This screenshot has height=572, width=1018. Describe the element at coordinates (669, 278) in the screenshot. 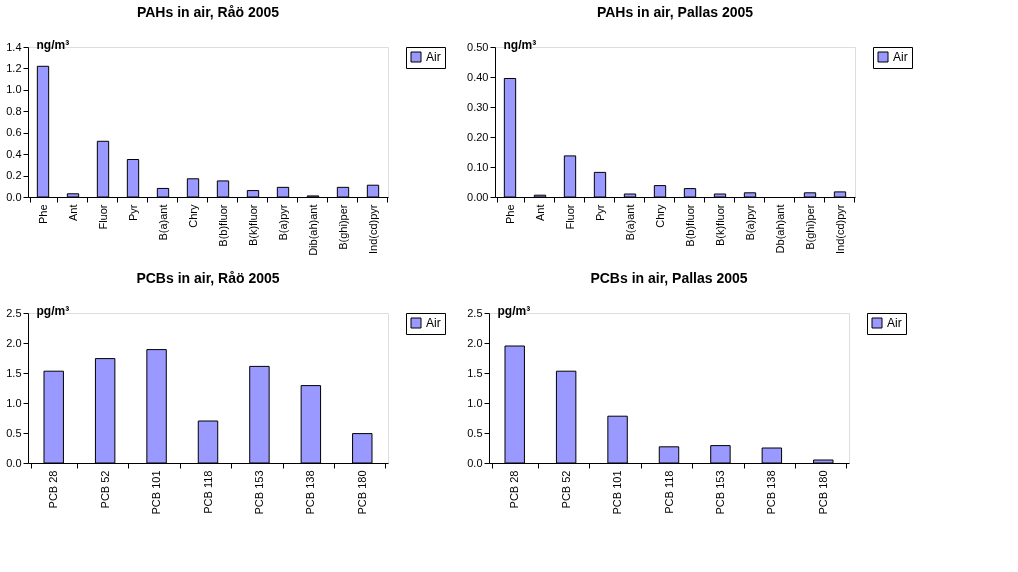

I see `chart-title: PCBs in air, Pallas 2005` at that location.